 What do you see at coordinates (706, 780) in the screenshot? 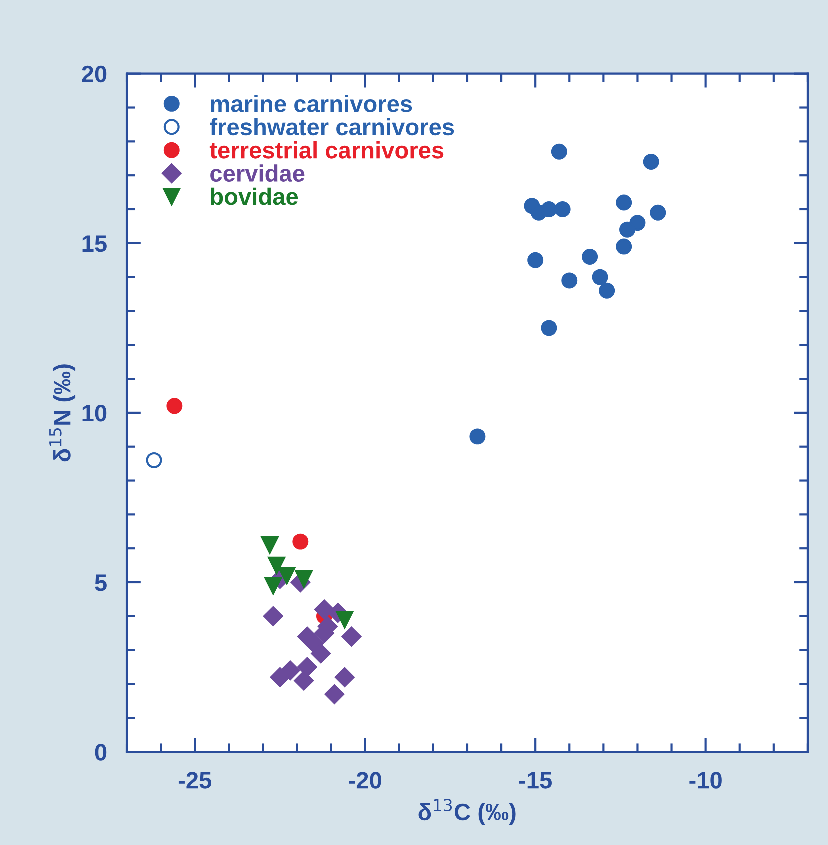
I see `x-tick-label: -10` at bounding box center [706, 780].